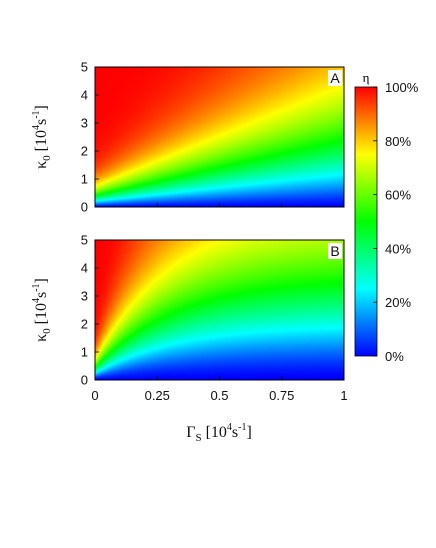 The width and height of the screenshot is (436, 548). Describe the element at coordinates (219, 205) in the screenshot. I see `panel-a-x-tickmarks` at that location.